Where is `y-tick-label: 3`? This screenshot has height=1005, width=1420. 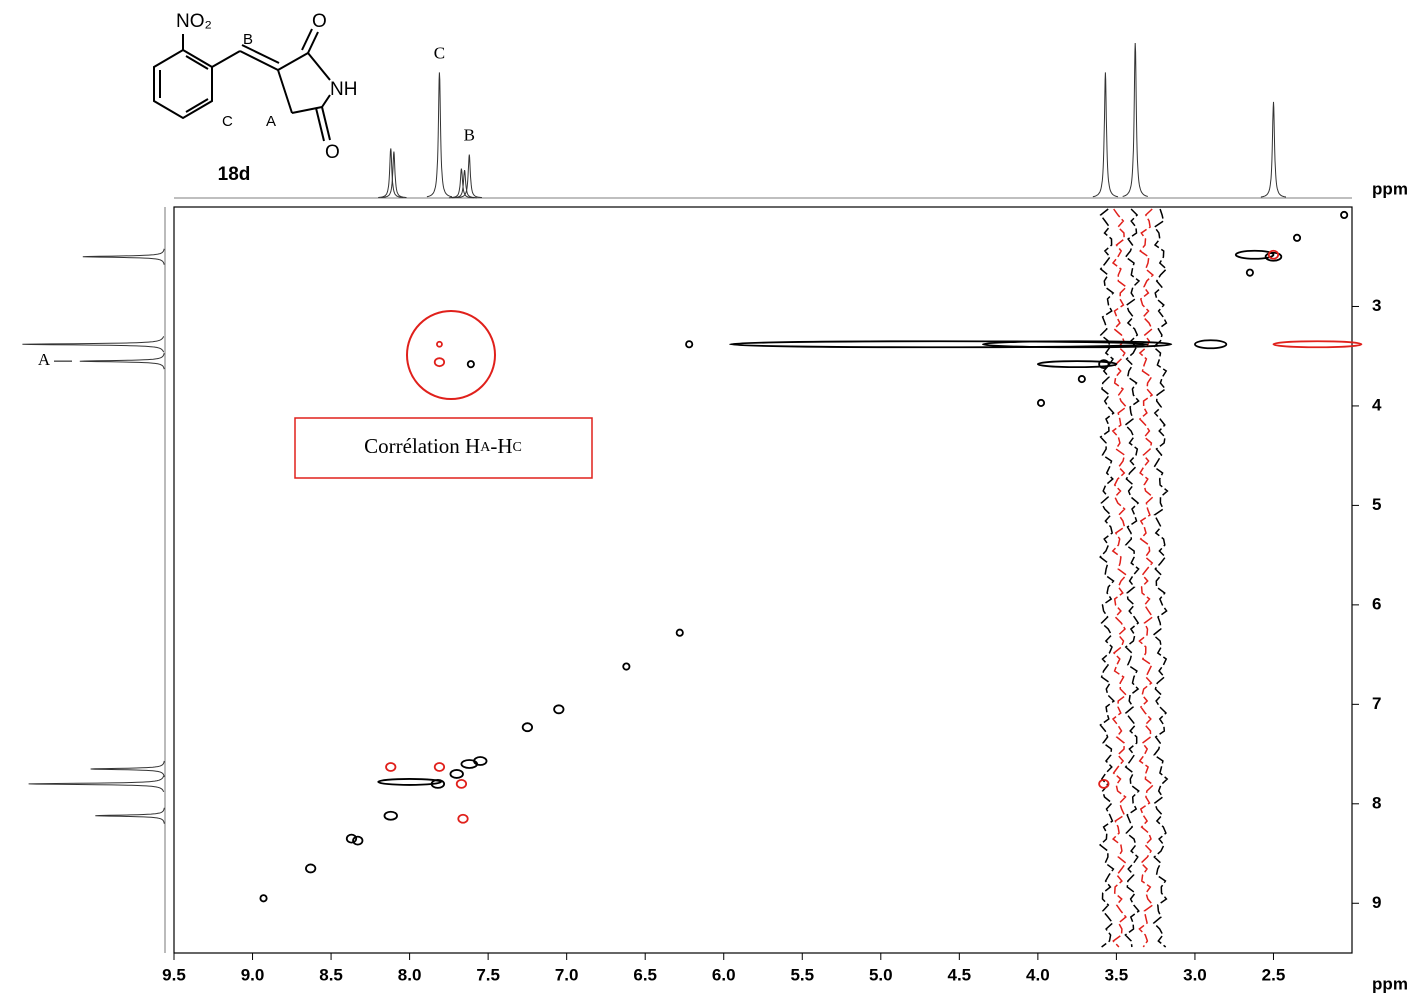
y-tick-label: 3 is located at coordinates (1376, 305).